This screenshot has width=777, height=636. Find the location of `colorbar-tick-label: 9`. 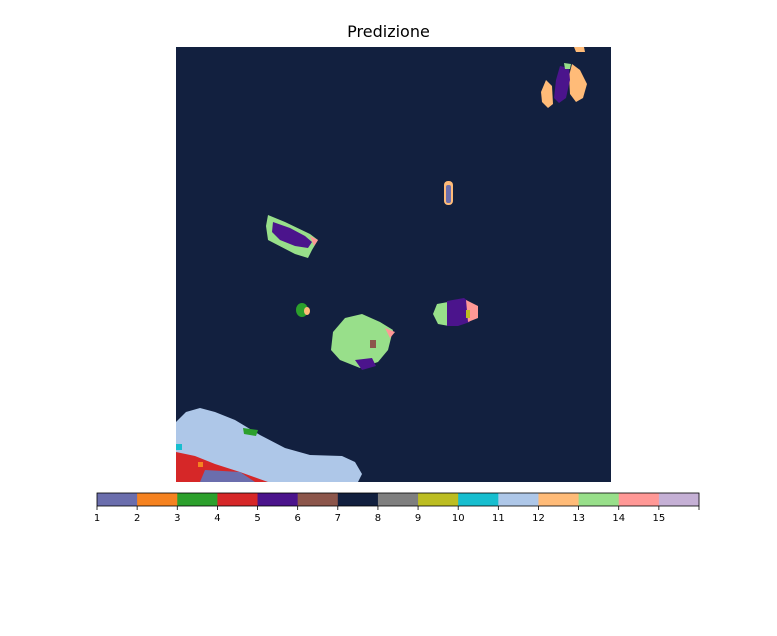

colorbar-tick-label: 9 is located at coordinates (418, 518).